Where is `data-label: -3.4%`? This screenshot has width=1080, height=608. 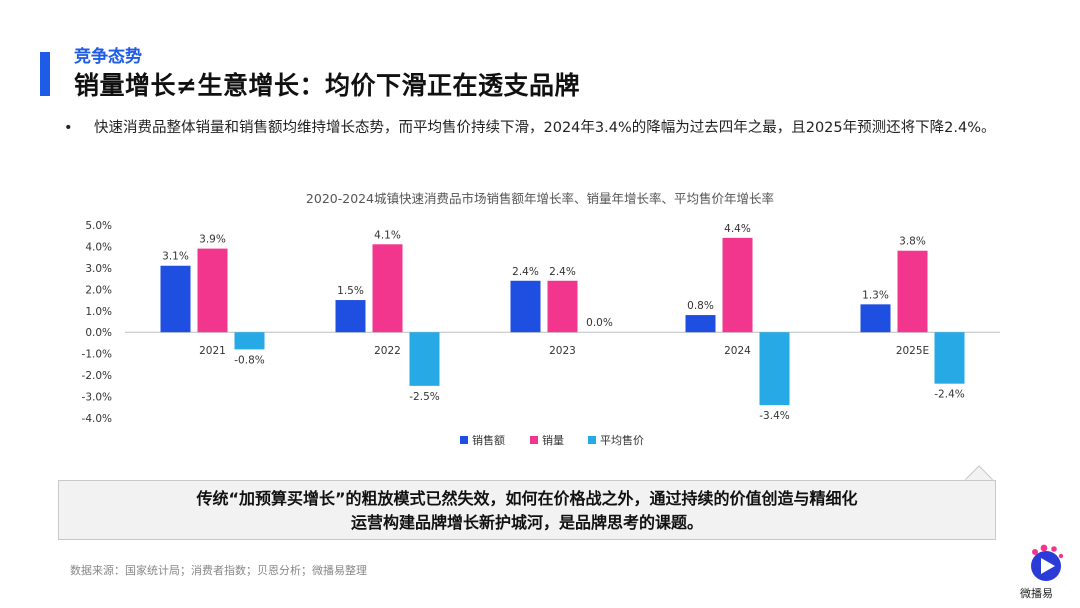
data-label: -3.4% is located at coordinates (774, 416).